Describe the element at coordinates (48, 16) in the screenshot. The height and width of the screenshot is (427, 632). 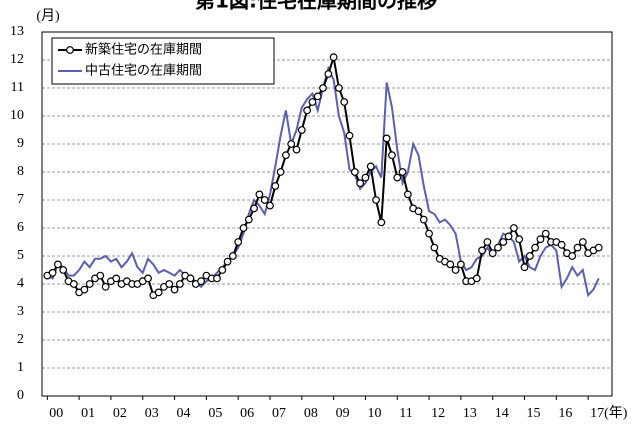
I see `y-unit: (月)` at that location.